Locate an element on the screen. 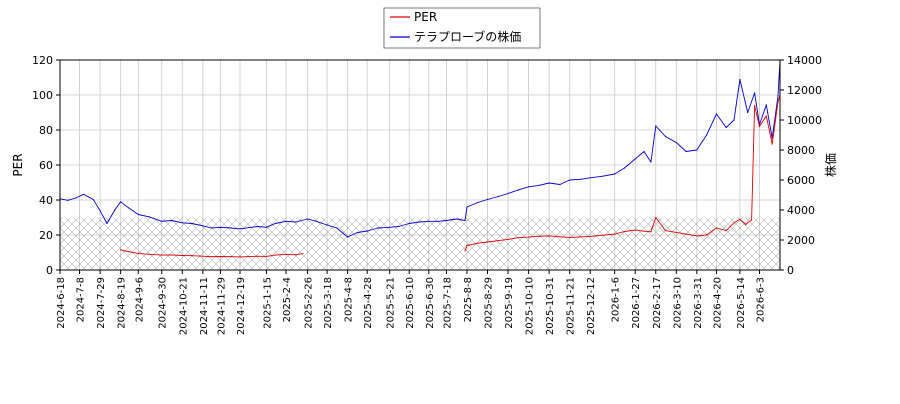 This screenshot has width=900, height=404. legend-label-per: PER is located at coordinates (425, 17).